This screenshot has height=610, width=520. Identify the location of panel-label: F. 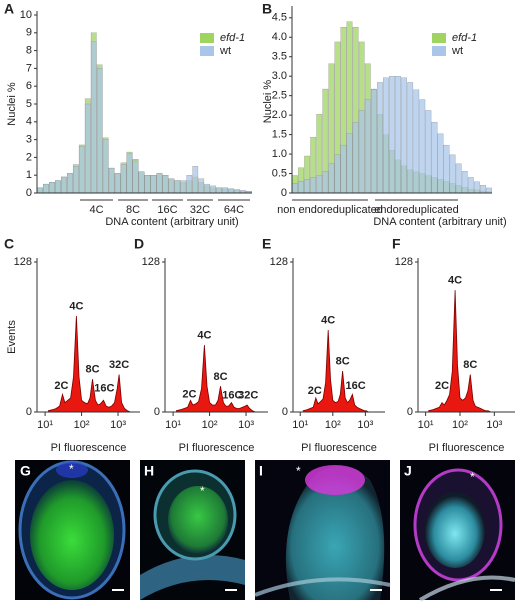
(396, 244).